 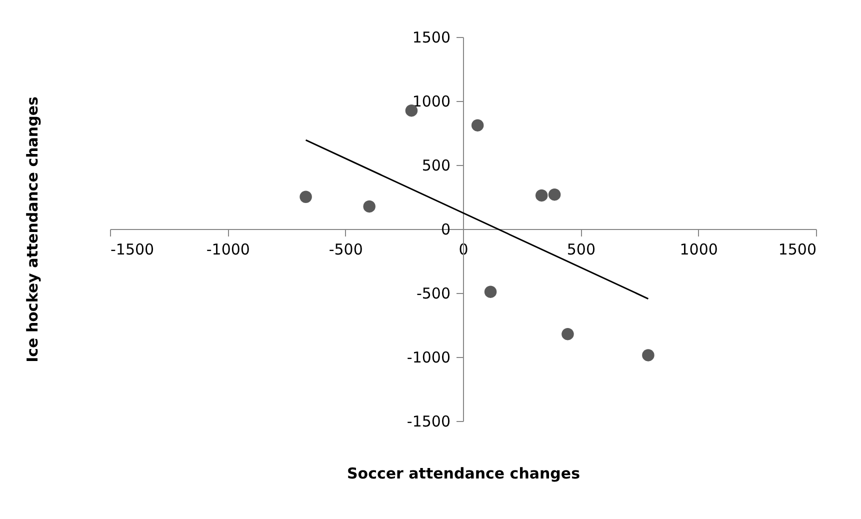 What do you see at coordinates (345, 249) in the screenshot?
I see `x-tick-label: -500` at bounding box center [345, 249].